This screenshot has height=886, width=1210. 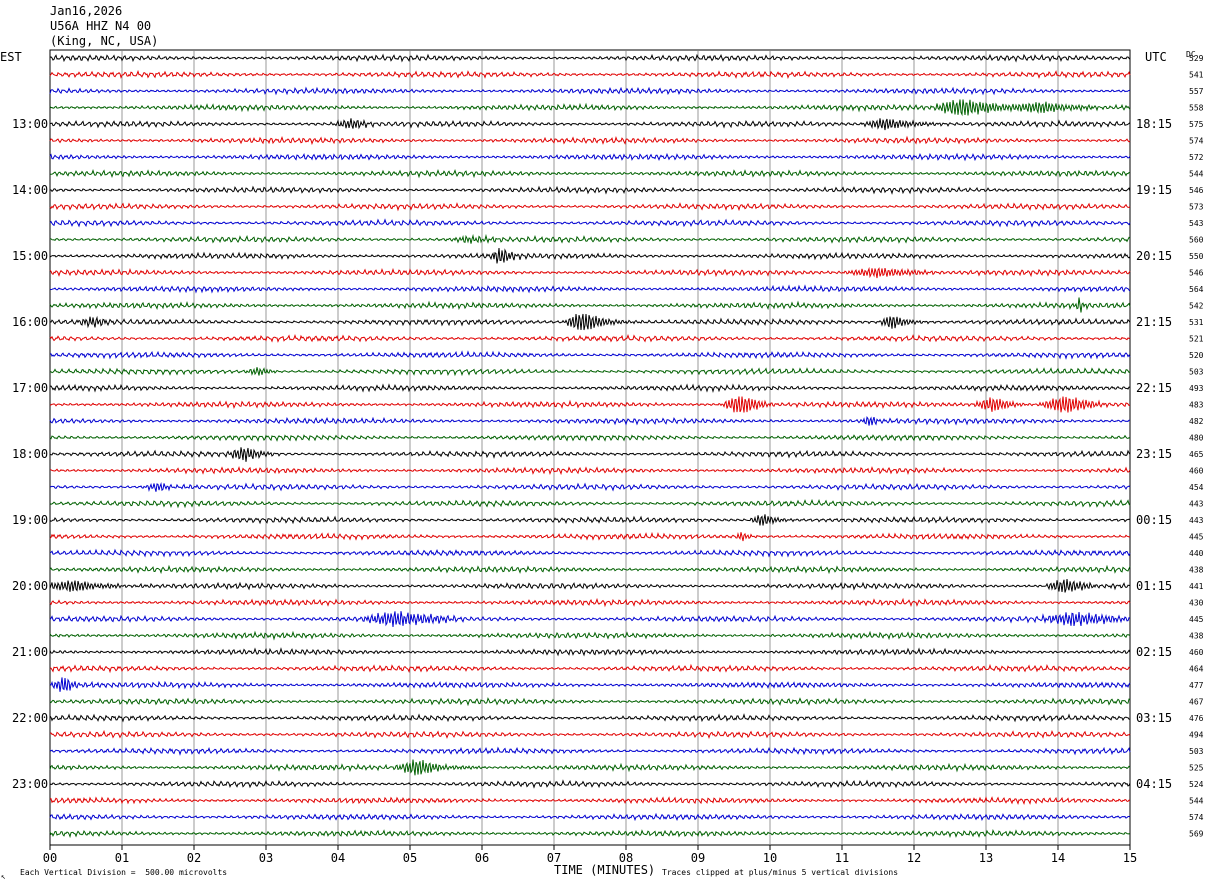 What do you see at coordinates (1196, 603) in the screenshot?
I see `dc-value-label: 430` at bounding box center [1196, 603].